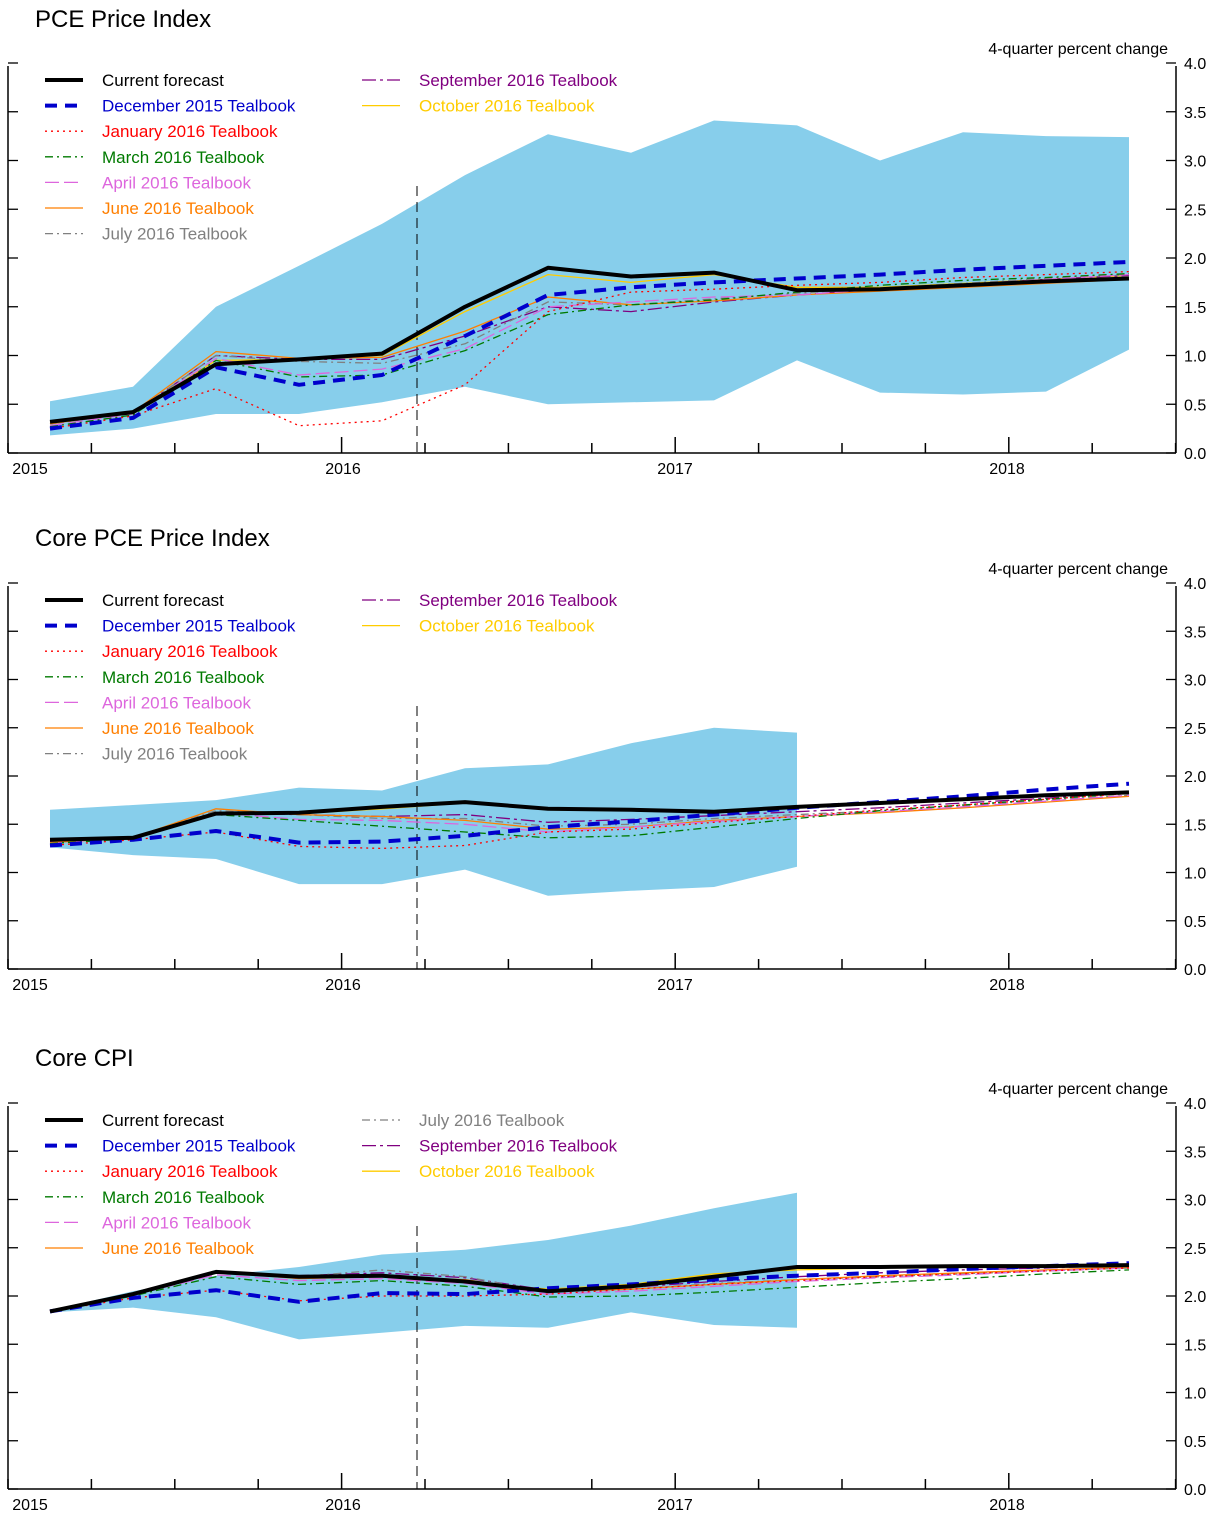  Describe the element at coordinates (199, 106) in the screenshot. I see `chart-1-legend-label-december-2015-tealbook: December 2015 Tealbook` at that location.